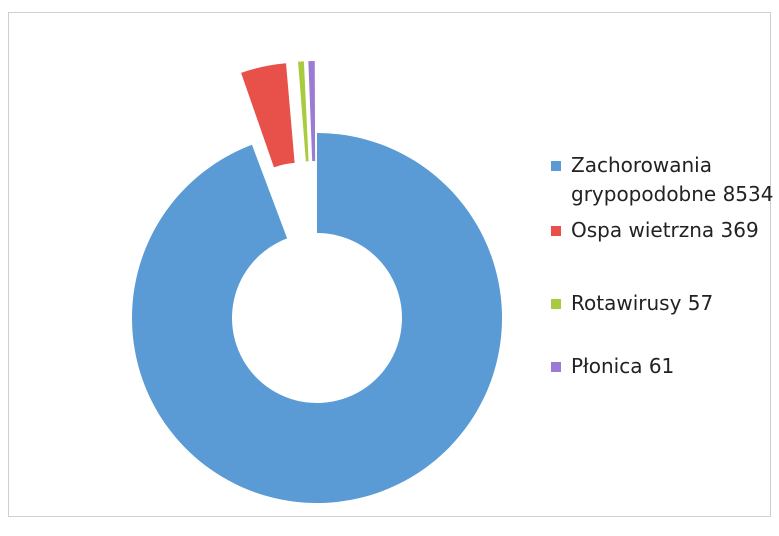 This screenshot has height=536, width=779. I want to click on slice-plonica, so click(312, 111).